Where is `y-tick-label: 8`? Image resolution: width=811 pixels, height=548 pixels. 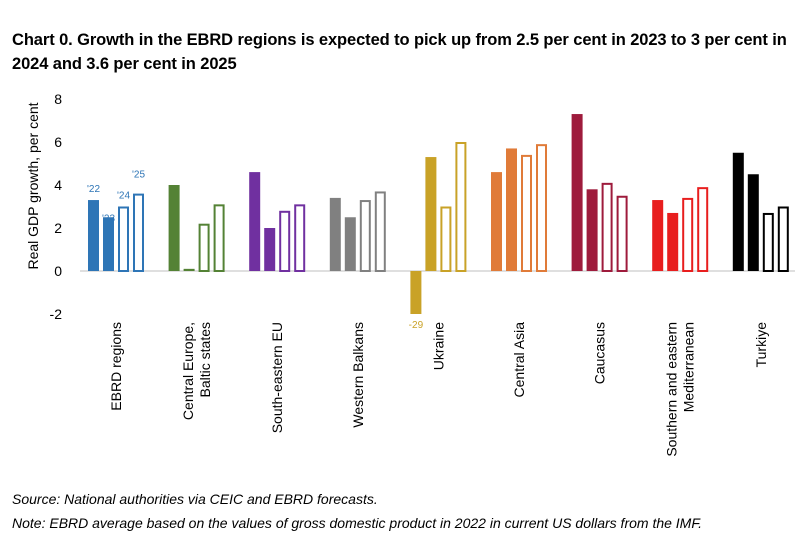
y-tick-label: 8 is located at coordinates (58, 99).